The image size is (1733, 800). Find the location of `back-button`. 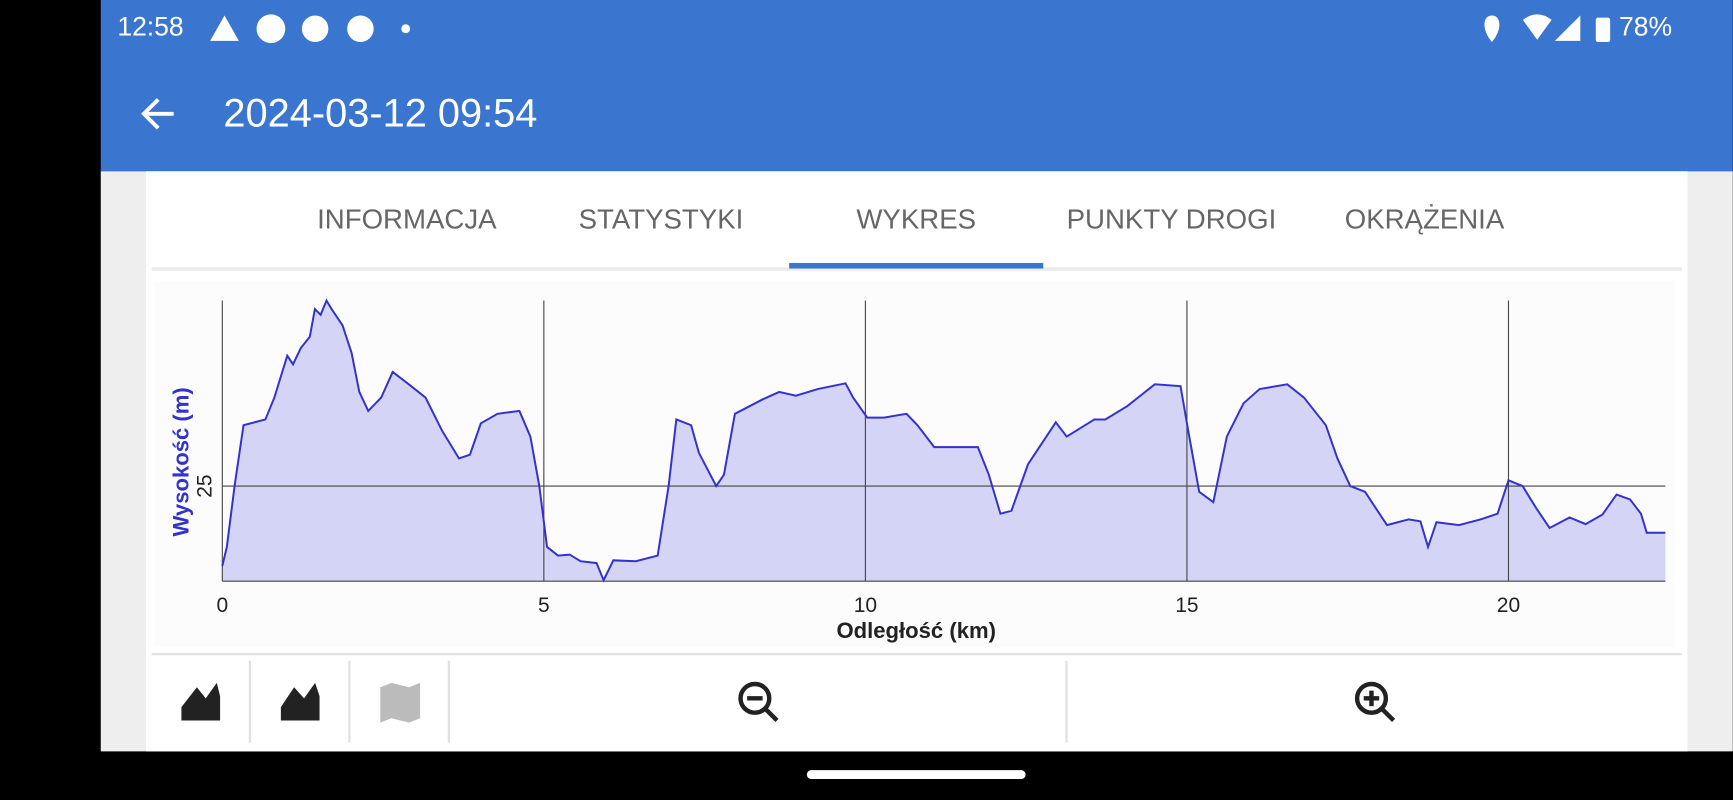

back-button is located at coordinates (157, 114).